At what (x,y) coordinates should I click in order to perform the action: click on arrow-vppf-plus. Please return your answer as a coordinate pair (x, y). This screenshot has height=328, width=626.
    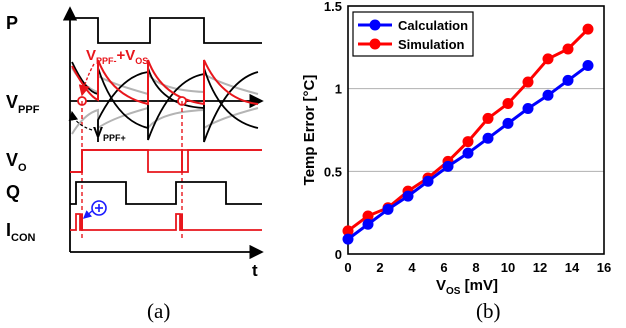
    Looking at the image, I should click on (80, 120).